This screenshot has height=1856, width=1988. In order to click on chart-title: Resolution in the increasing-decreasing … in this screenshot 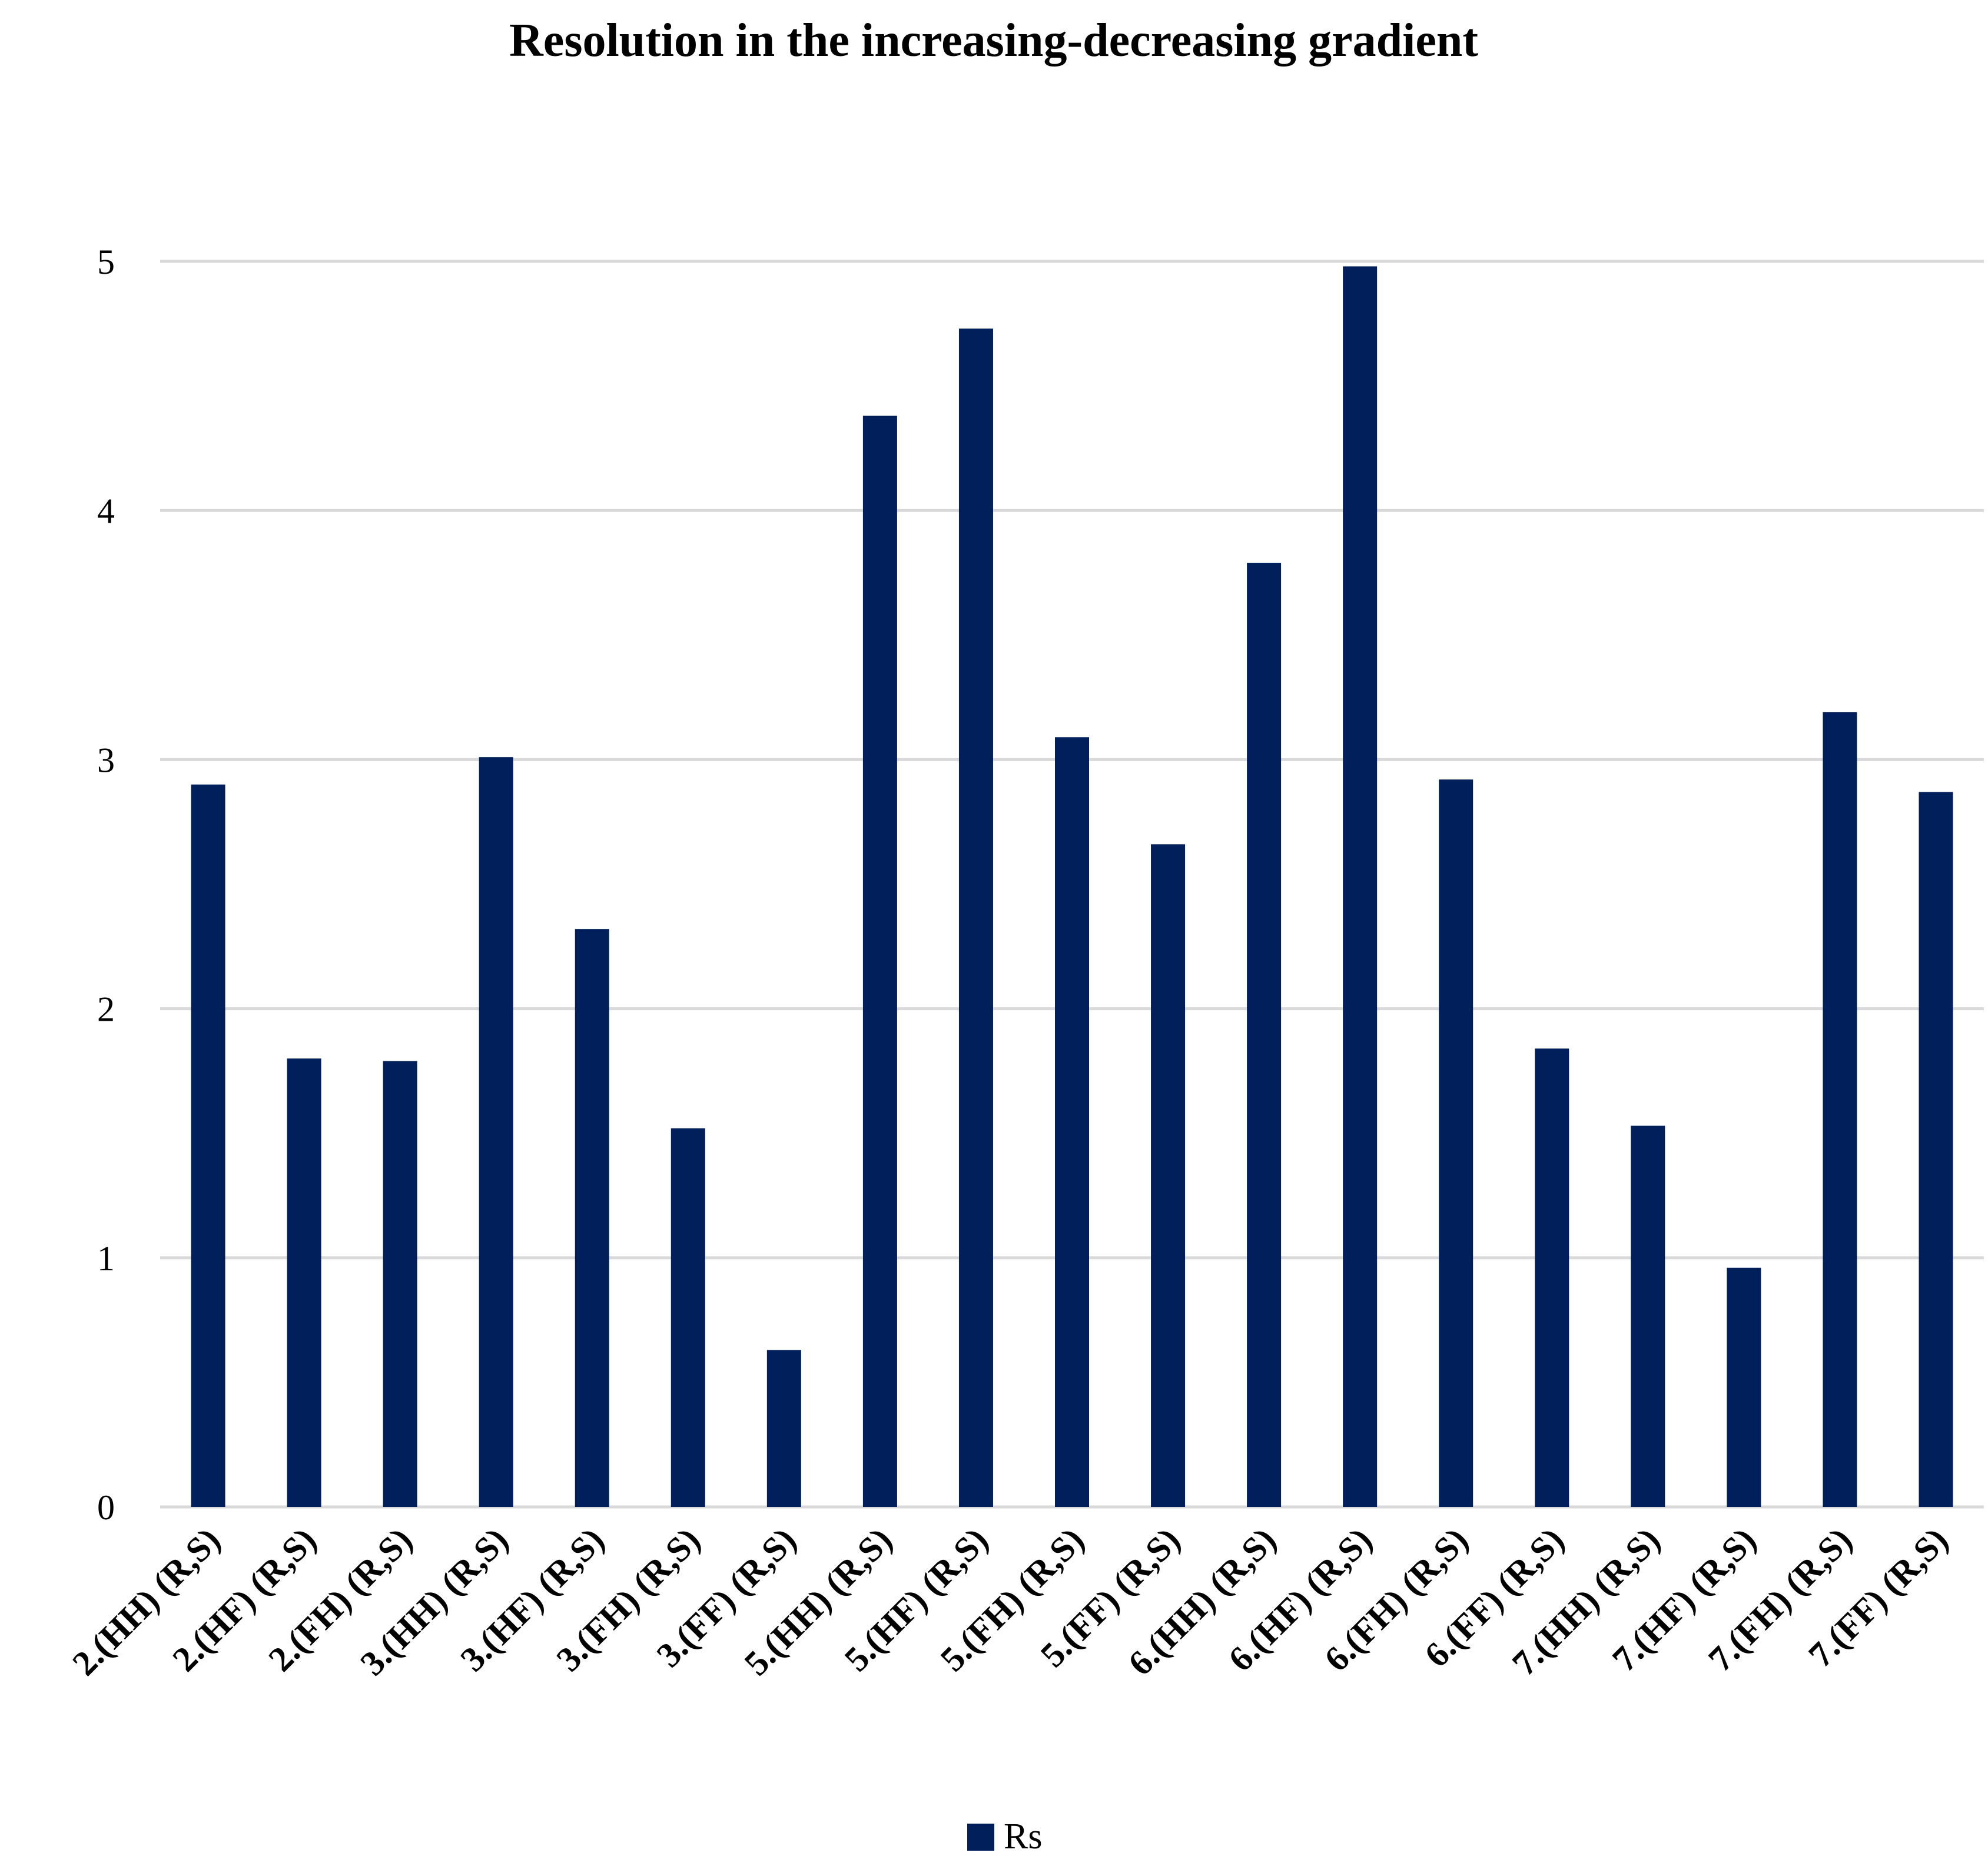, I will do `click(993, 41)`.